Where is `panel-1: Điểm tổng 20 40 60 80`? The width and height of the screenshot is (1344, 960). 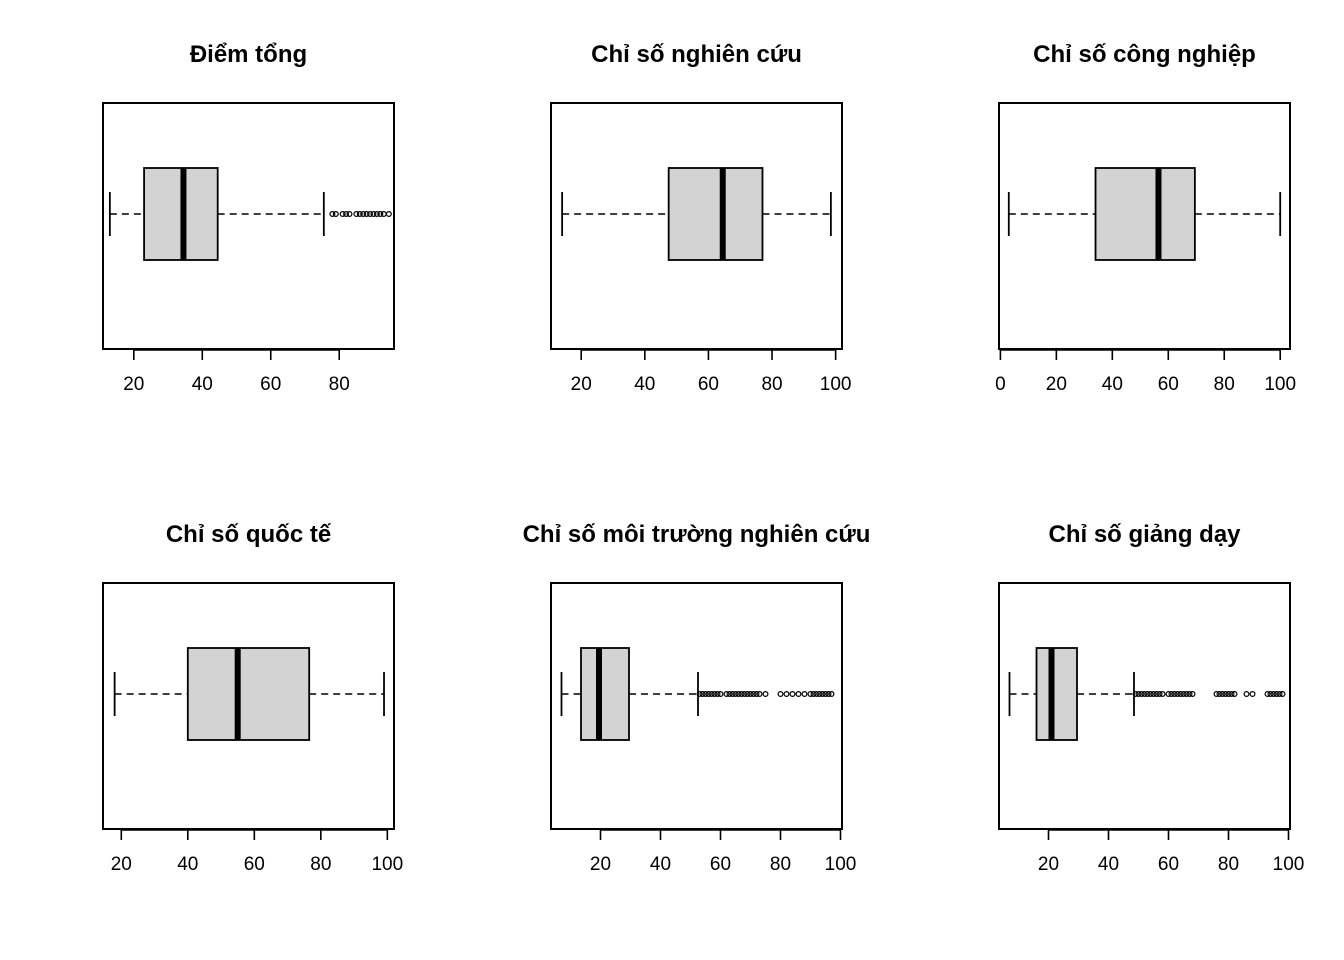
panel-1: Điểm tổng 20 40 60 80 is located at coordinates (248, 218).